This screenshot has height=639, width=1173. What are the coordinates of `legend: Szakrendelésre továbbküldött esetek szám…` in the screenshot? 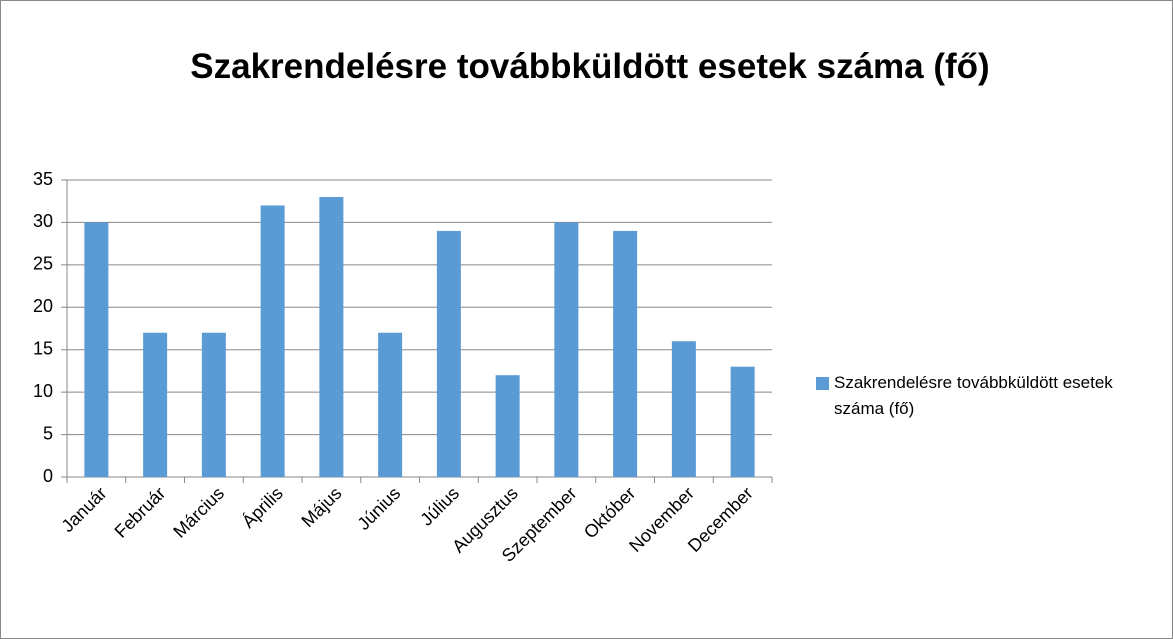 It's located at (986, 396).